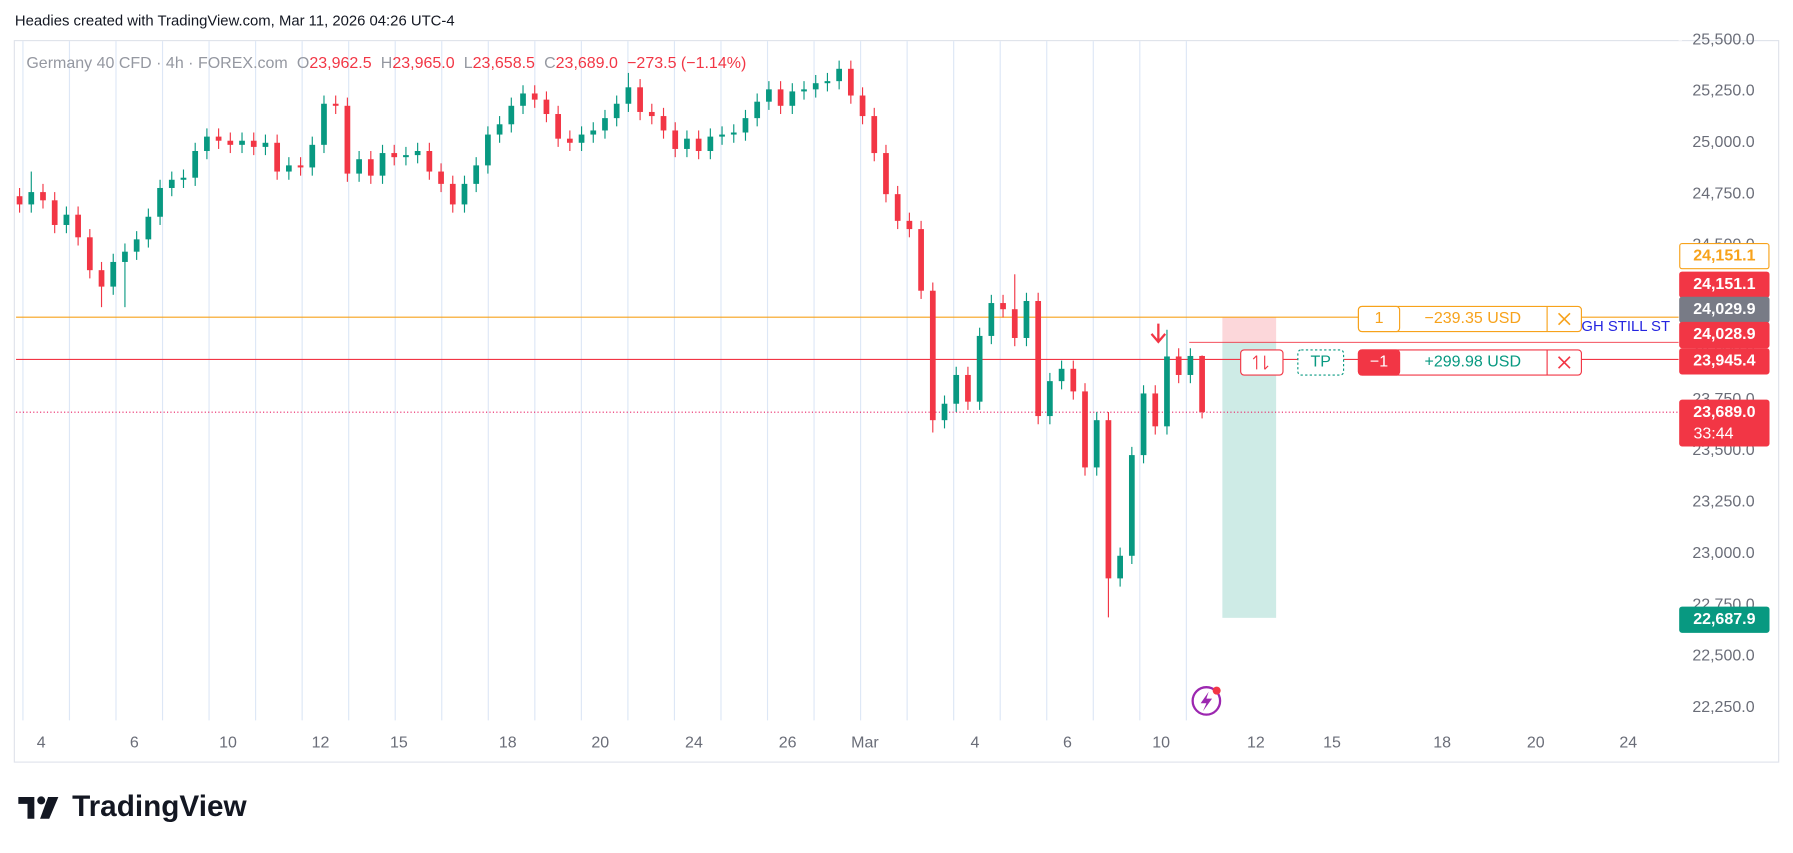 This screenshot has height=853, width=1793. Describe the element at coordinates (1473, 362) in the screenshot. I see `order-pnl: +299.98 USD` at that location.